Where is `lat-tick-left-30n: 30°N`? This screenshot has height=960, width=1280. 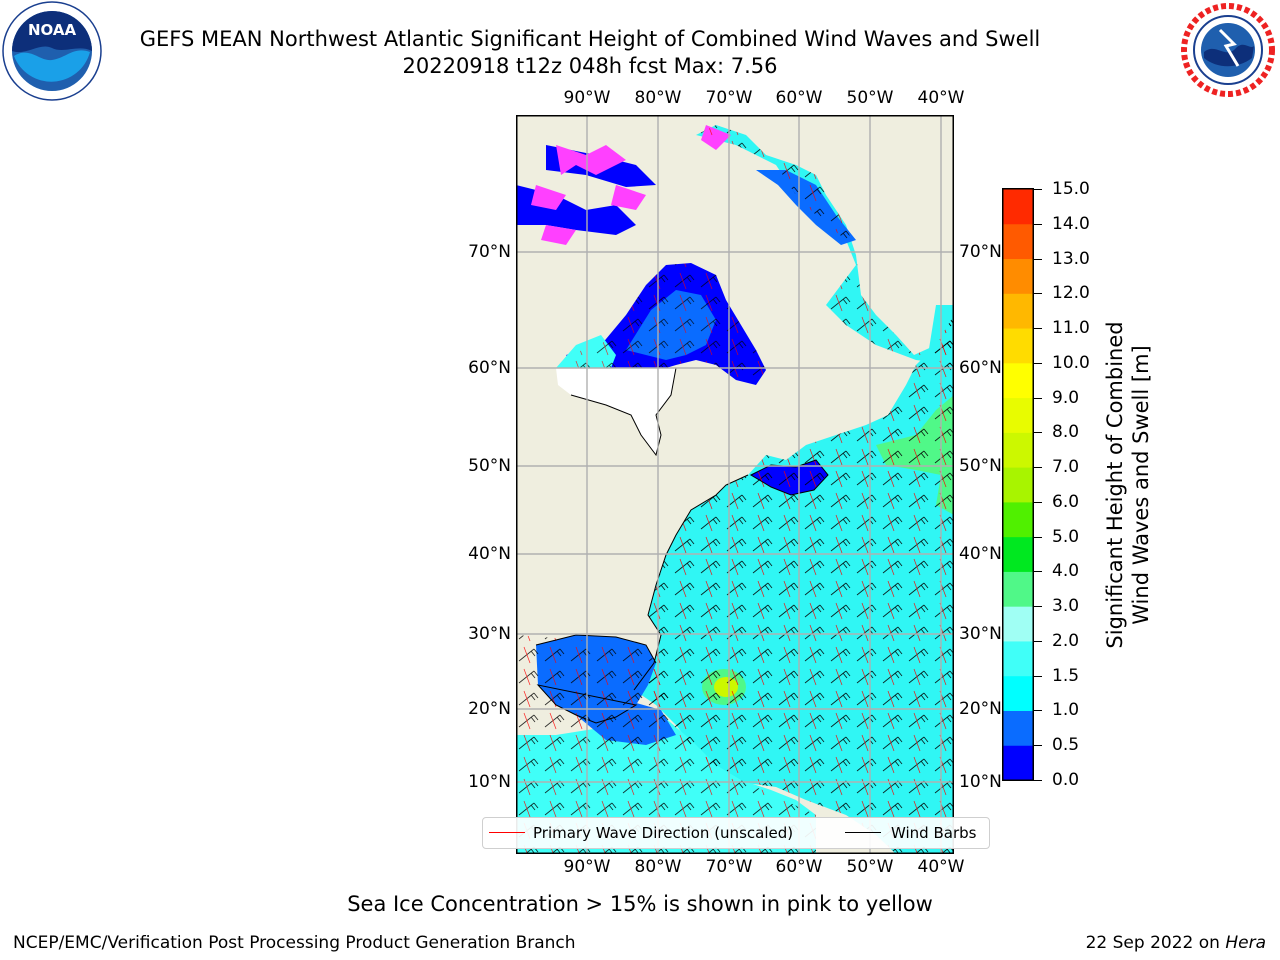 lat-tick-left-30n: 30°N is located at coordinates (489, 634).